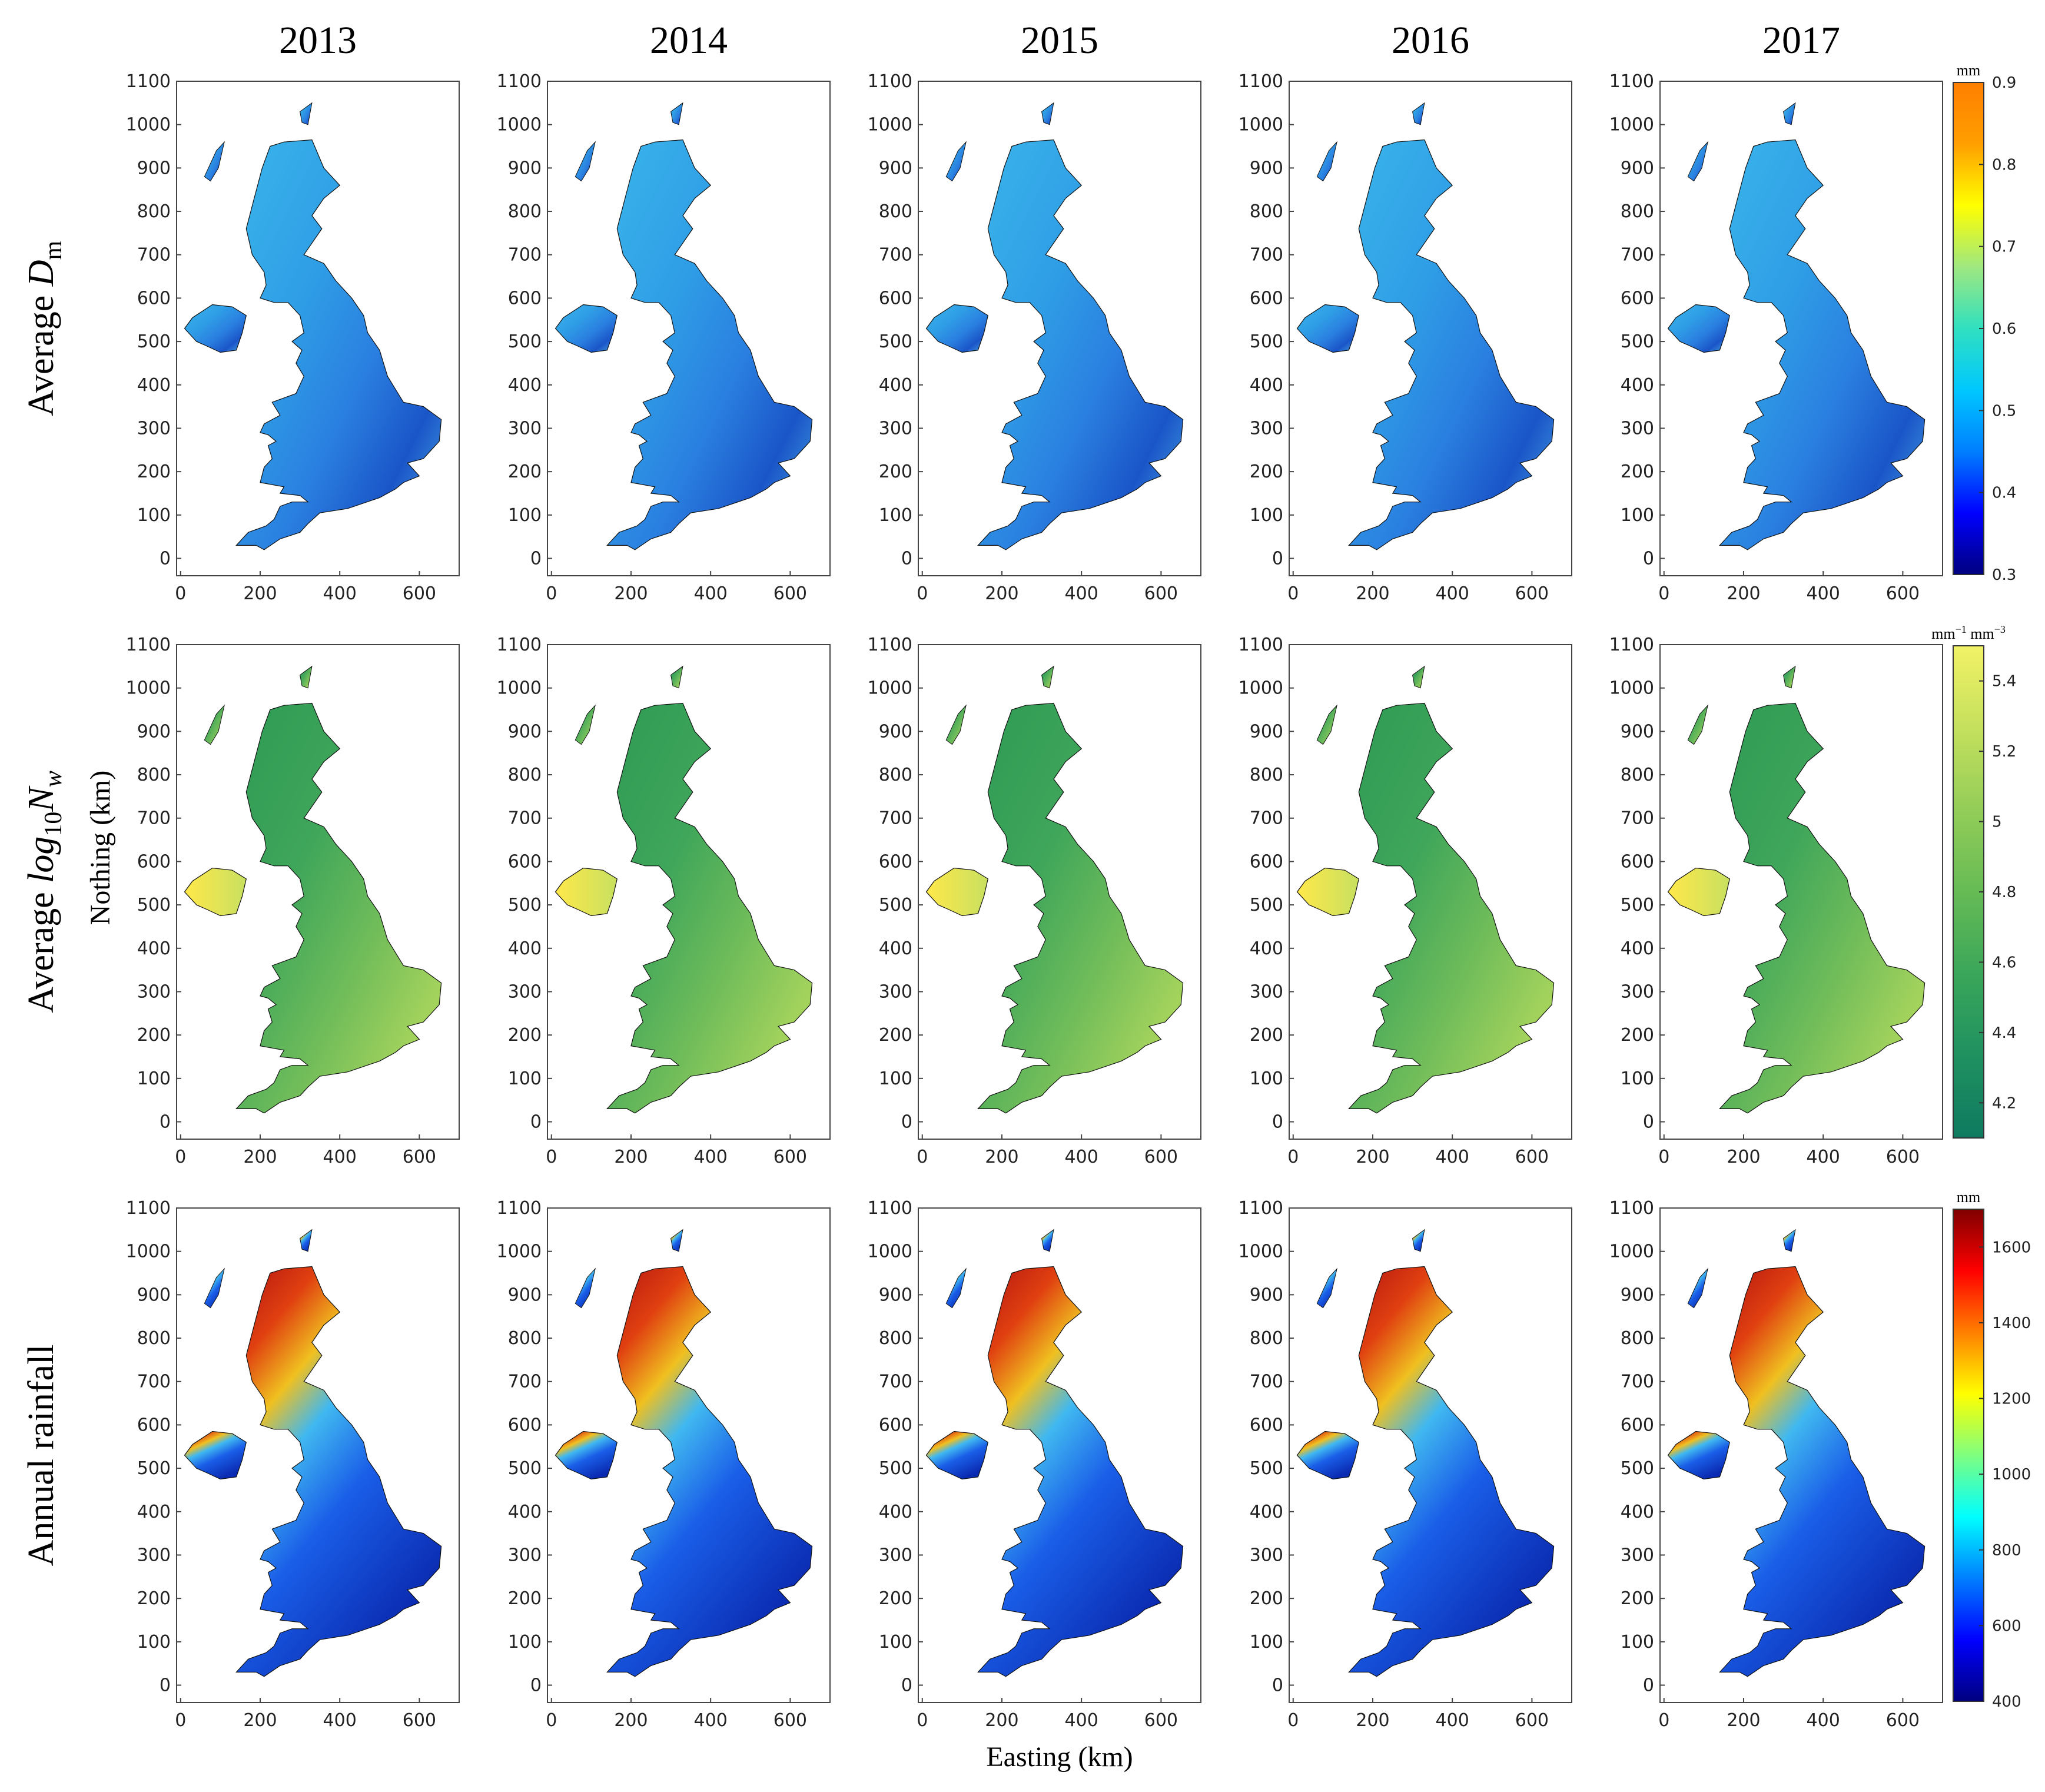  What do you see at coordinates (1968, 70) in the screenshot?
I see `colorbar-unit: mm` at bounding box center [1968, 70].